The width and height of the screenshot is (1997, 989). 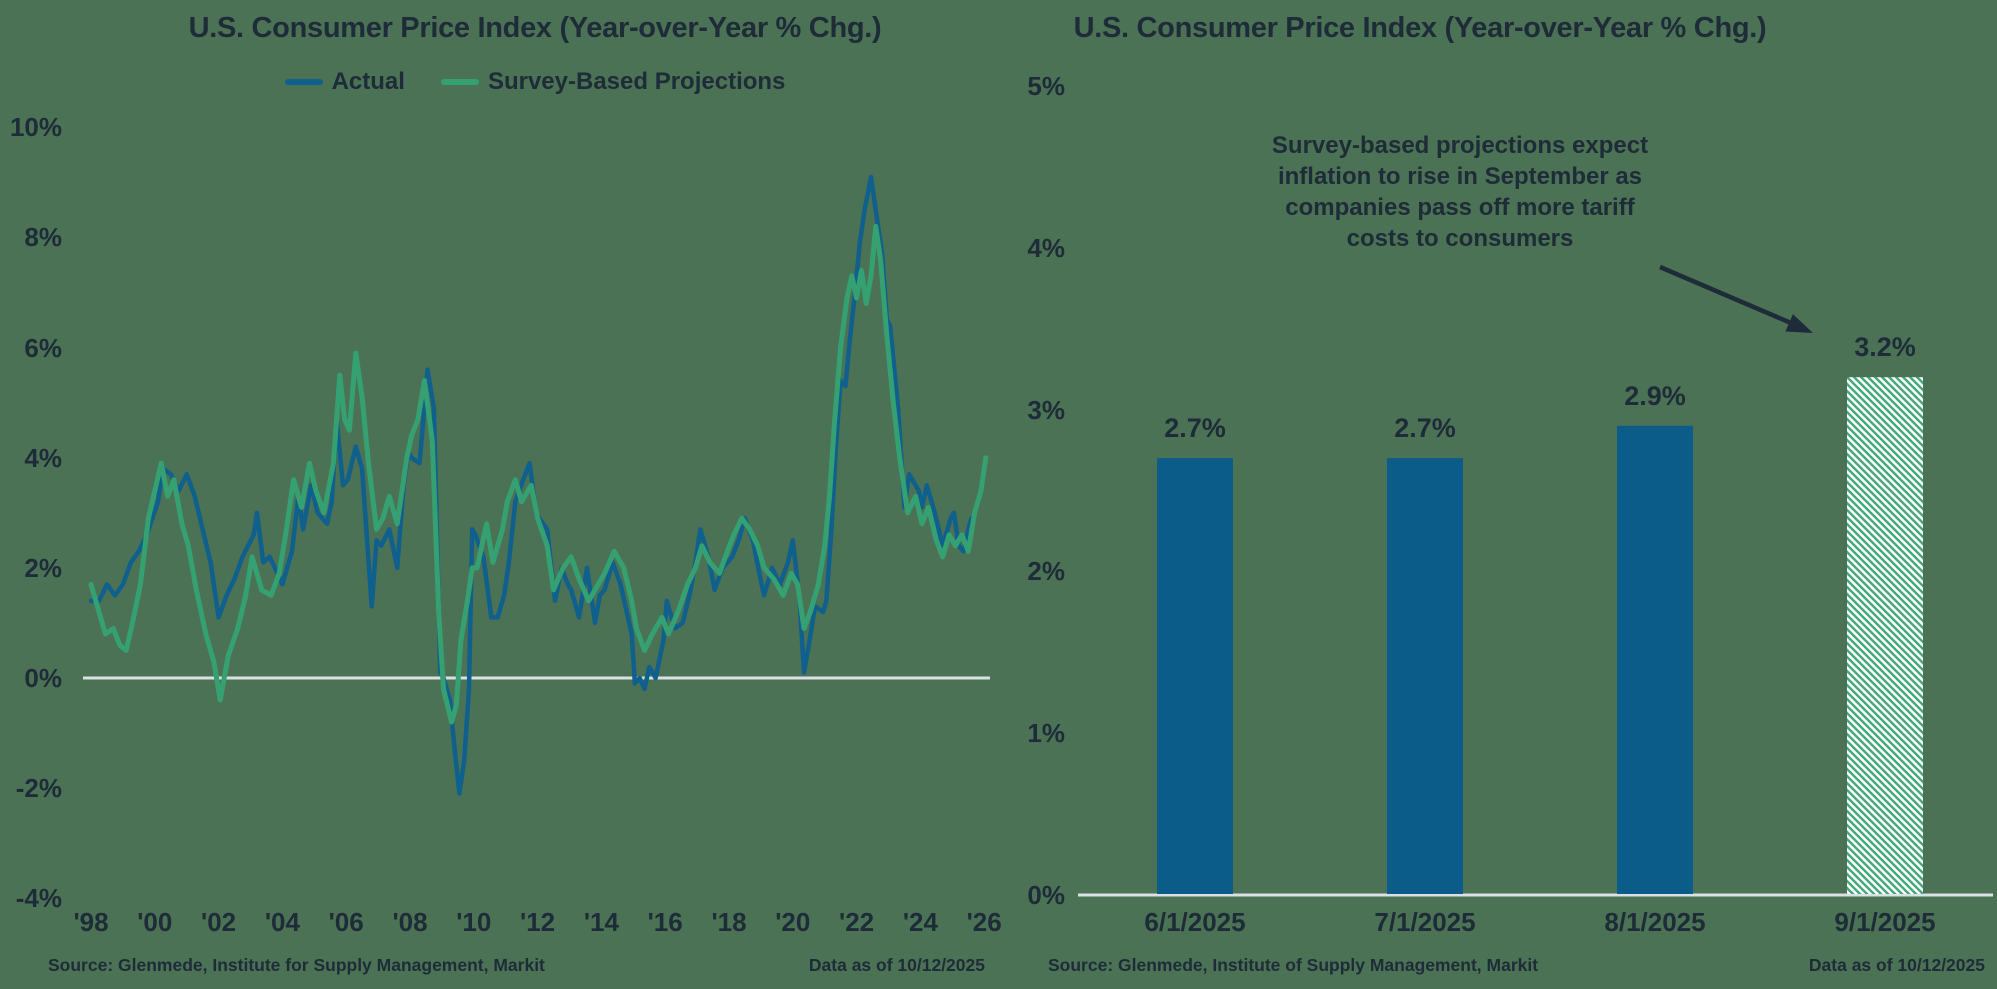 What do you see at coordinates (1885, 922) in the screenshot?
I see `right-x-tick-label: 9/1/2025` at bounding box center [1885, 922].